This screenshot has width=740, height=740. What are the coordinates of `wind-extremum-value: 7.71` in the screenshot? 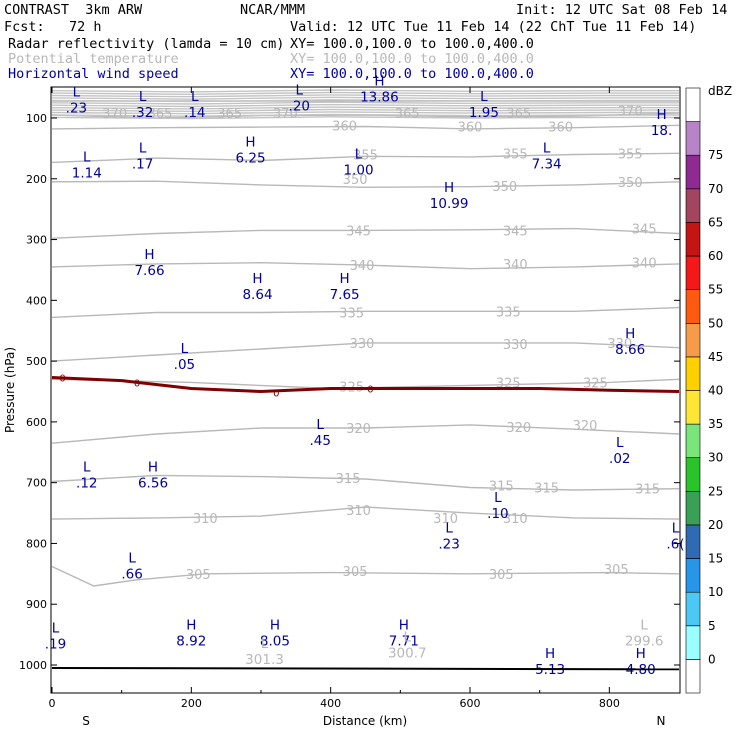 It's located at (404, 642).